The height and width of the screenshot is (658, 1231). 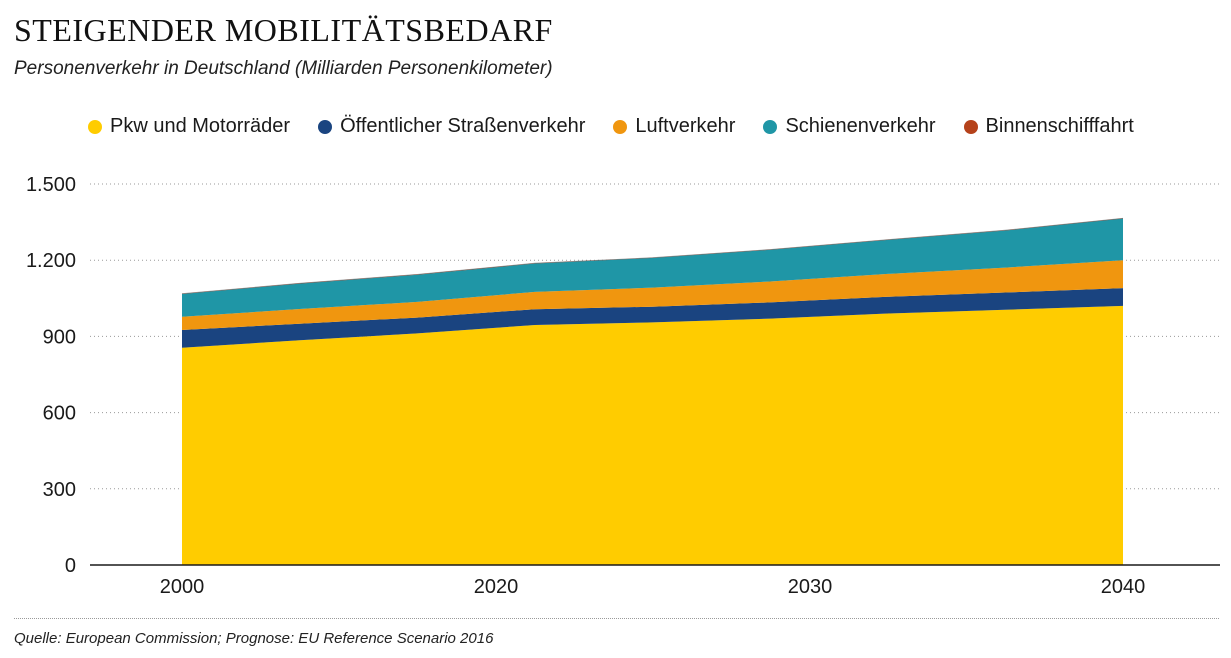 I want to click on legend-item-binnenschifffahrt: Binnenschifffahrt, so click(x=1048, y=126).